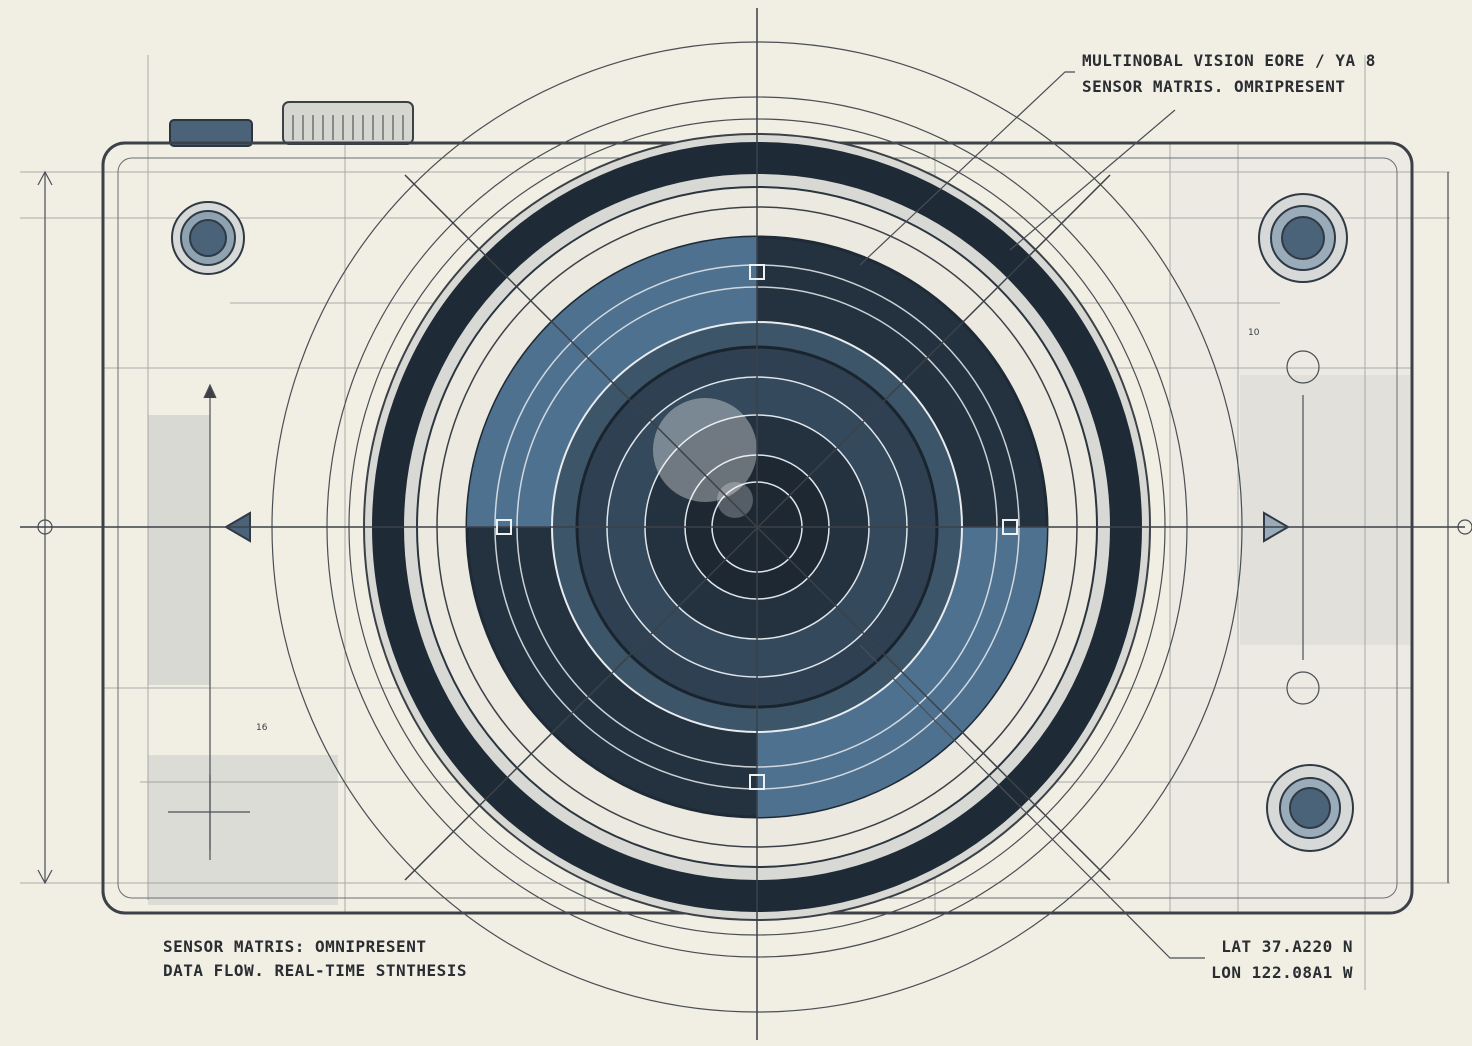 This screenshot has height=1046, width=1472. I want to click on annotation-bottom-left-1: SENSOR MATRIS: OMNIPRESENT, so click(294, 946).